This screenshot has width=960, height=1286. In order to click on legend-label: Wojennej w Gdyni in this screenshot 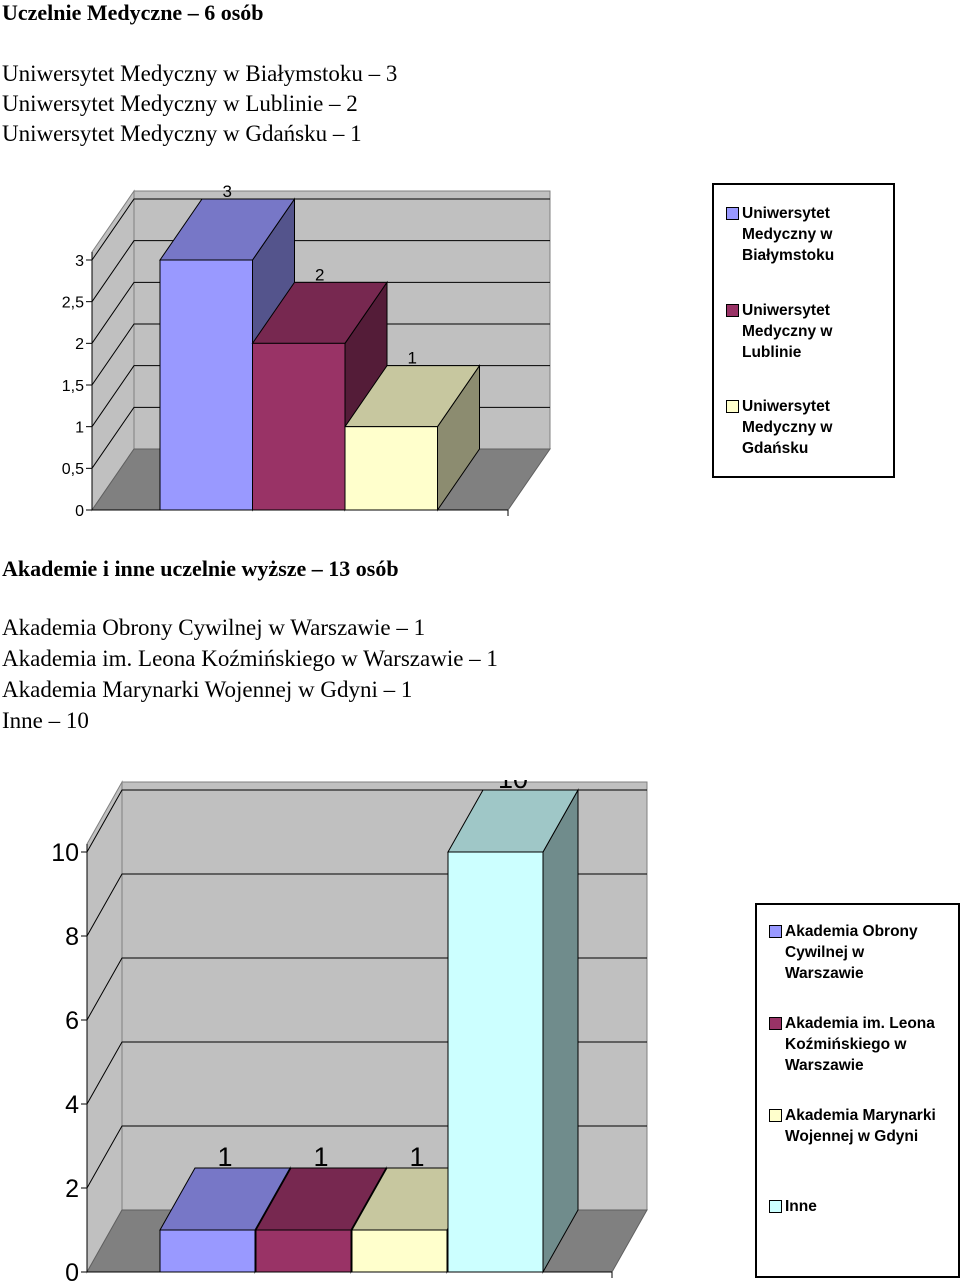, I will do `click(852, 1136)`.